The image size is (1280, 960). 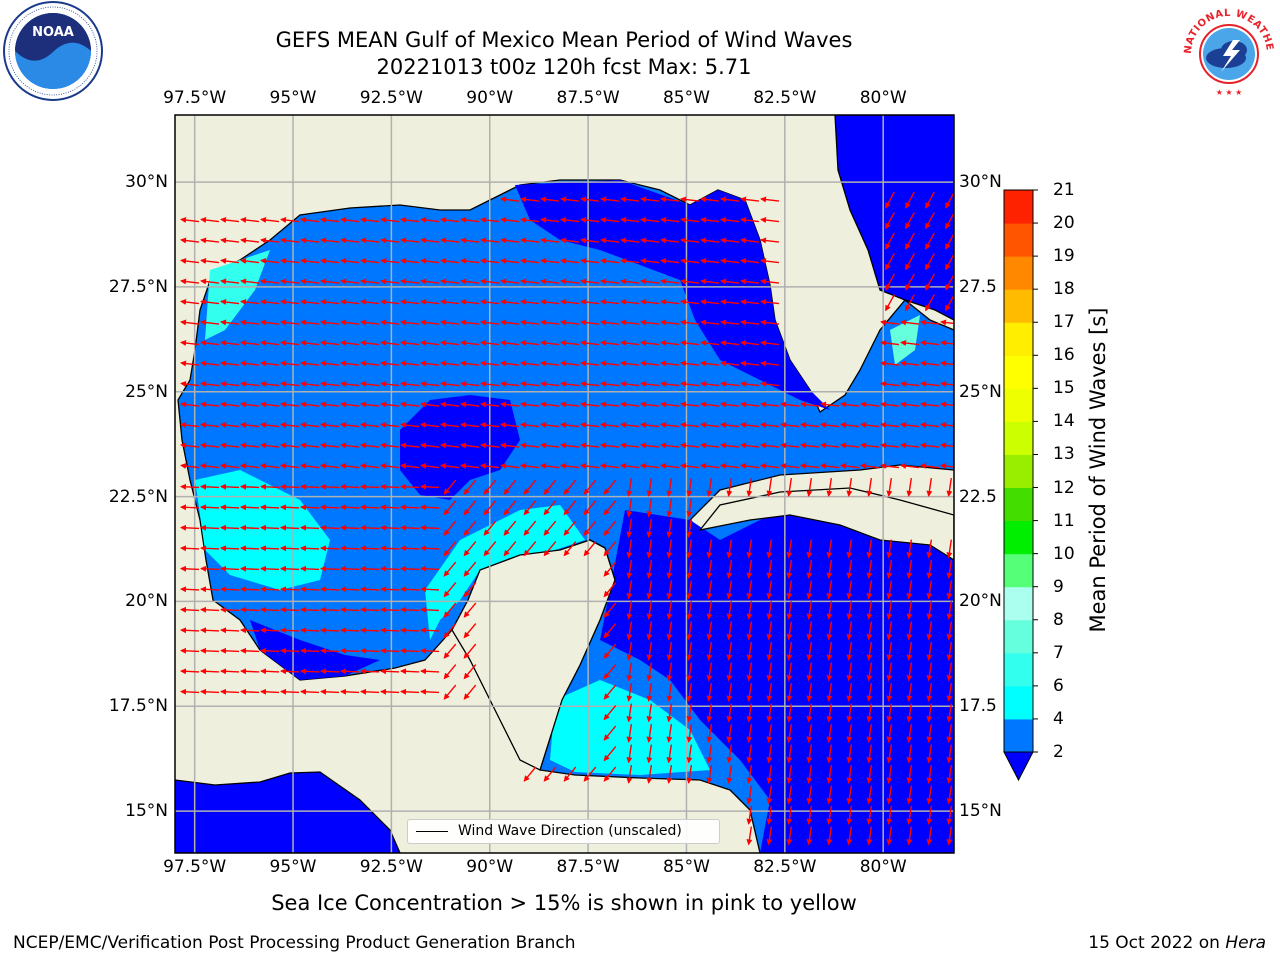 I want to click on colorbar-tick-label: 15, so click(x=1064, y=388).